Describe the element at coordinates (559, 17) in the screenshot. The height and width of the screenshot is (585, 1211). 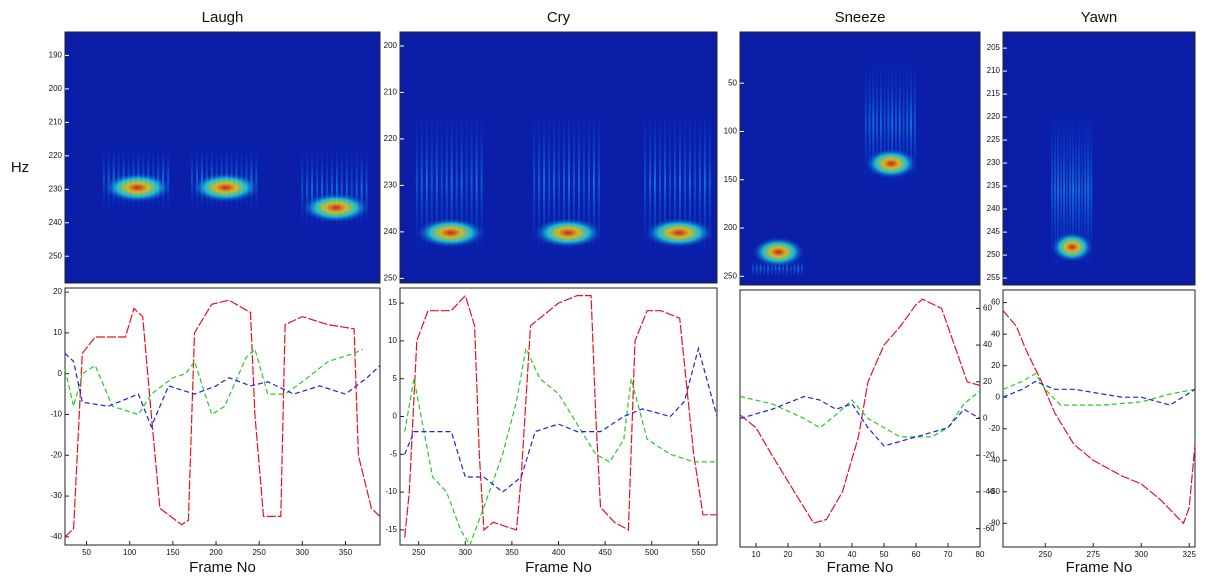
I see `chart-title: Cry` at that location.